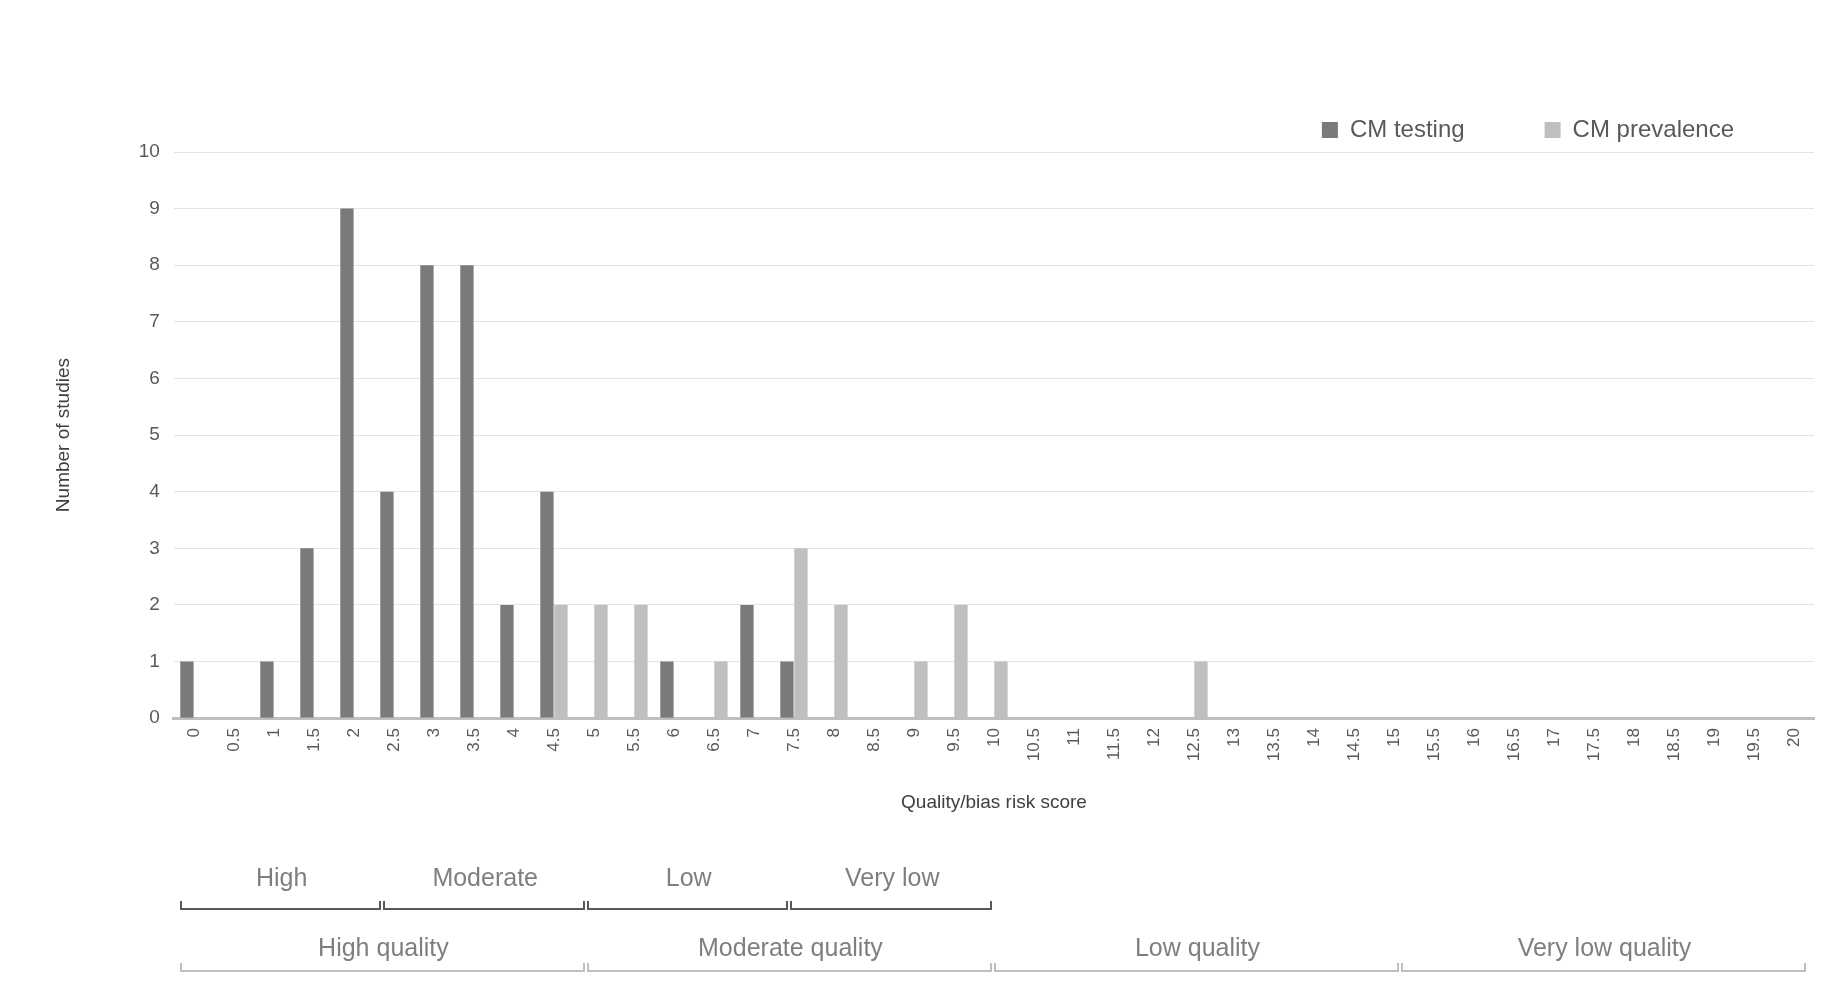 The width and height of the screenshot is (1842, 997). I want to click on x-tick-label: 9.5, so click(953, 740).